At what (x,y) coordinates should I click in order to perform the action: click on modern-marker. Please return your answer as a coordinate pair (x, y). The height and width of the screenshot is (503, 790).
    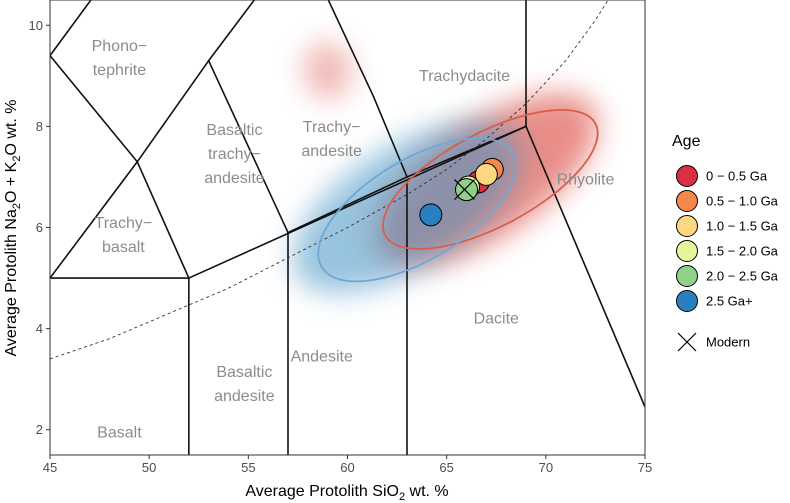
    Looking at the image, I should click on (464, 190).